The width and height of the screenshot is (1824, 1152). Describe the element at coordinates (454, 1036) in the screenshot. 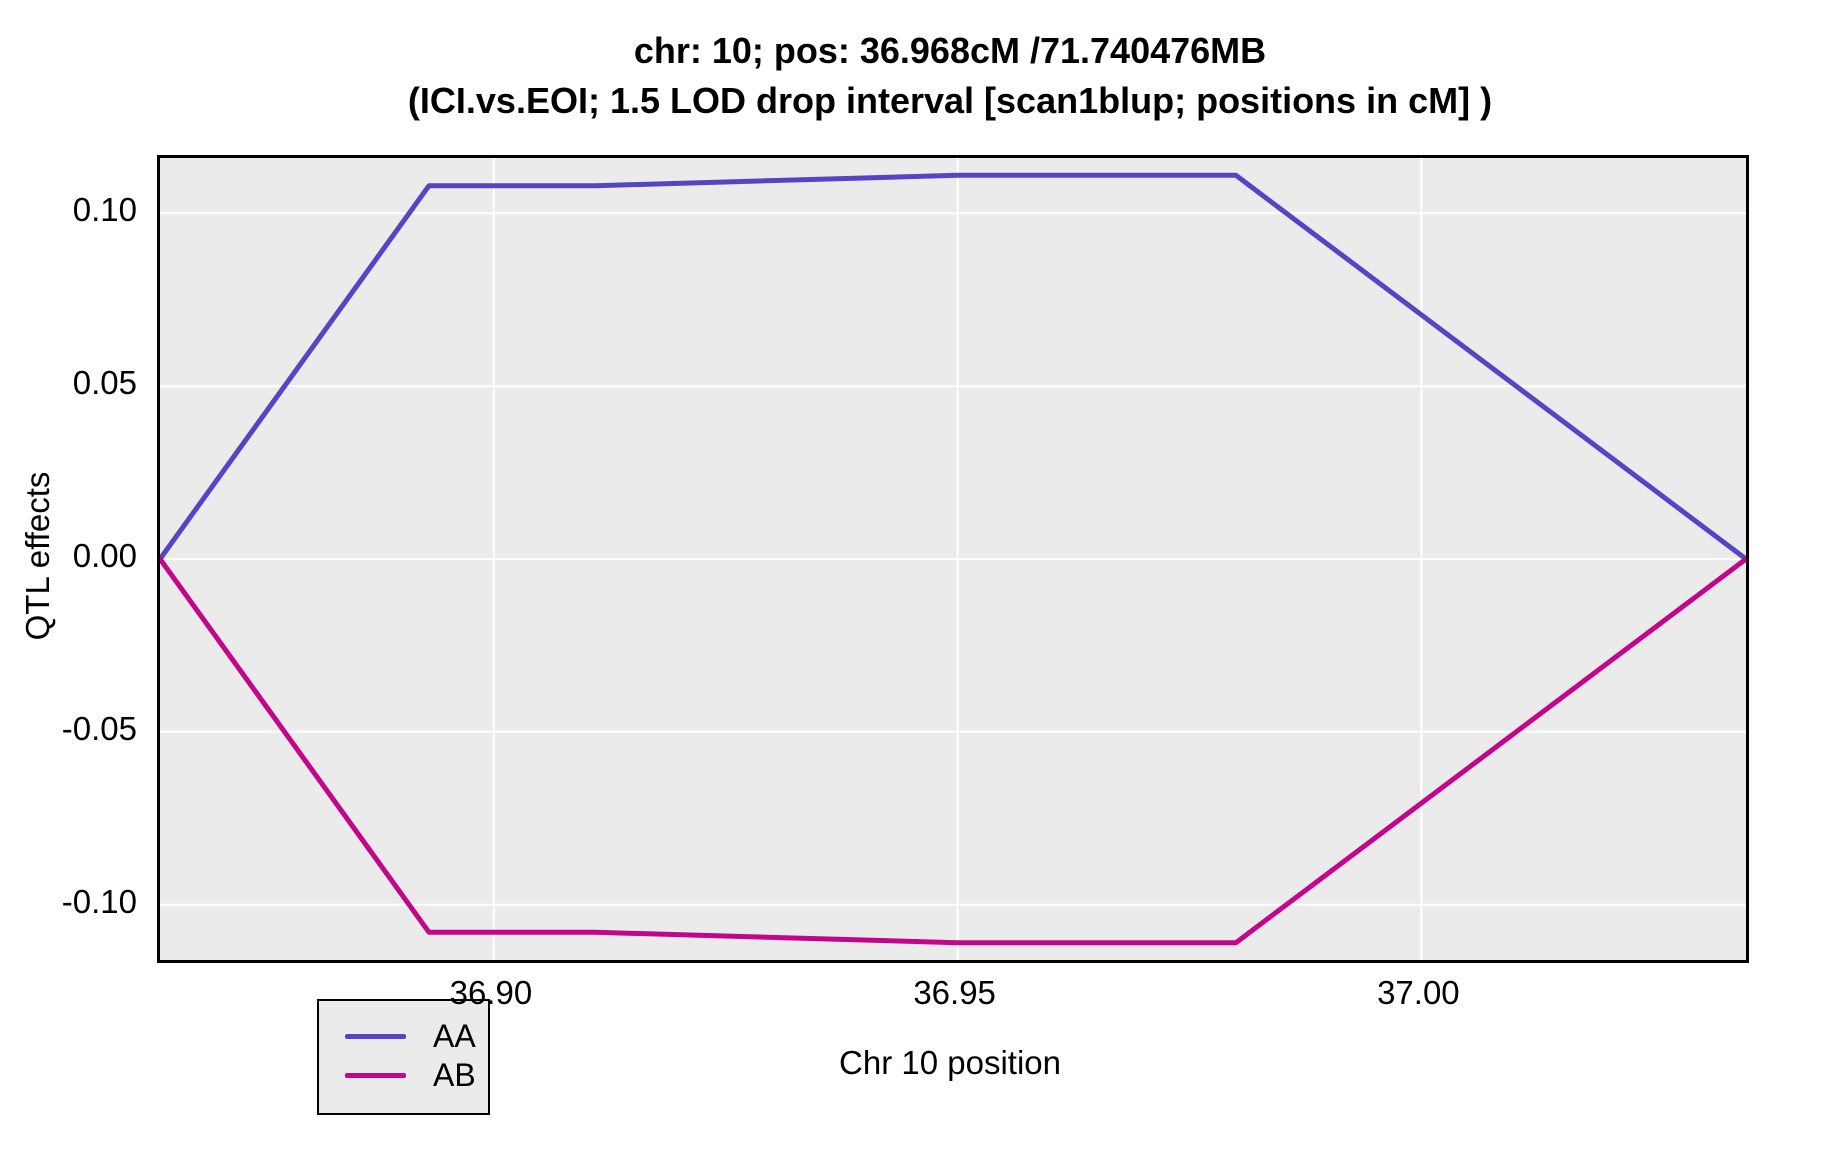

I see `legend-label-aa: AA` at that location.